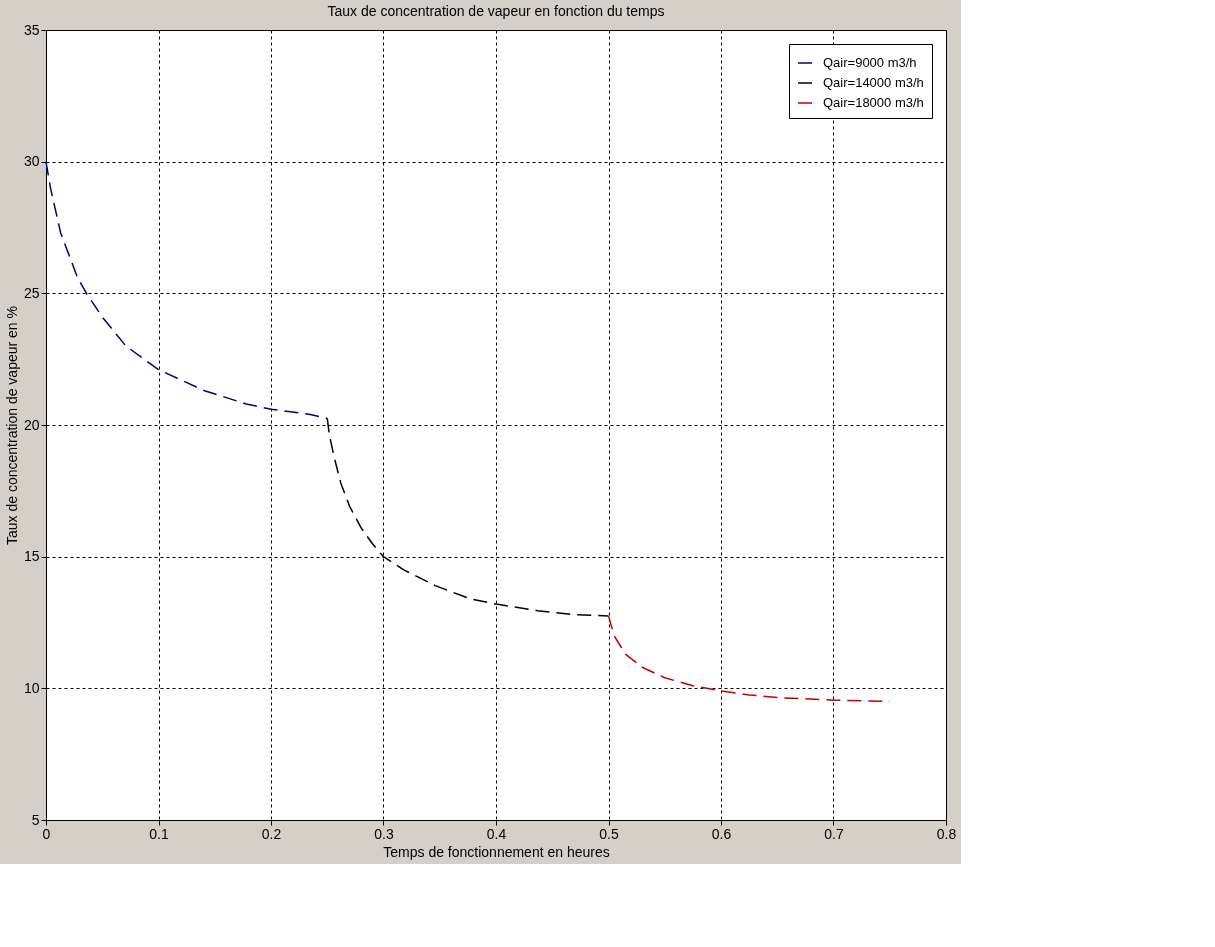 This screenshot has height=947, width=1215. Describe the element at coordinates (31, 556) in the screenshot. I see `y-tick-label: 15` at that location.